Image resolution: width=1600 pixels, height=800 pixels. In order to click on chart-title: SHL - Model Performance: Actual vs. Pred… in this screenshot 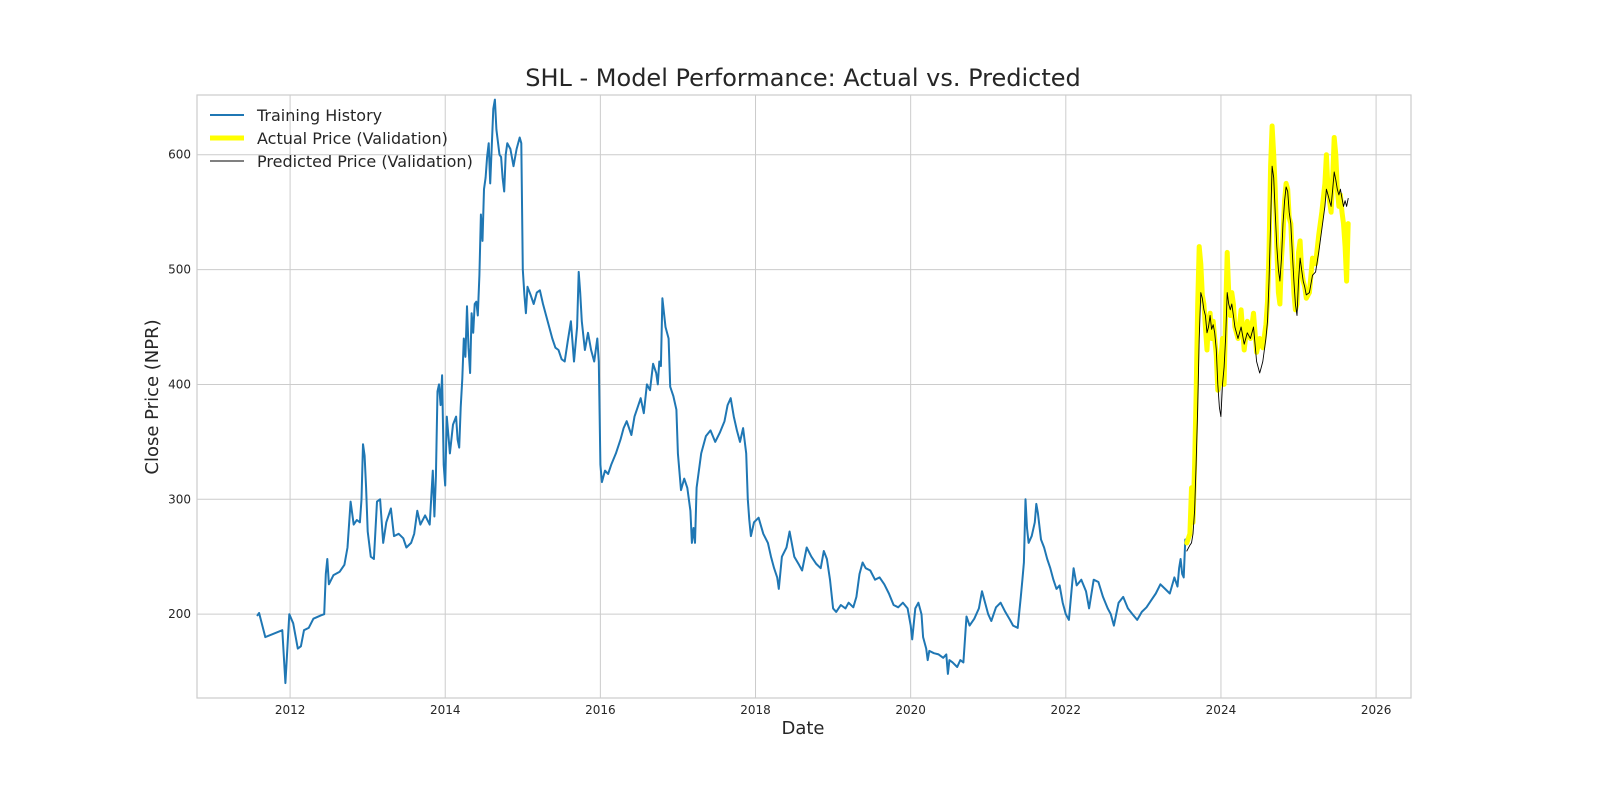, I will do `click(803, 78)`.